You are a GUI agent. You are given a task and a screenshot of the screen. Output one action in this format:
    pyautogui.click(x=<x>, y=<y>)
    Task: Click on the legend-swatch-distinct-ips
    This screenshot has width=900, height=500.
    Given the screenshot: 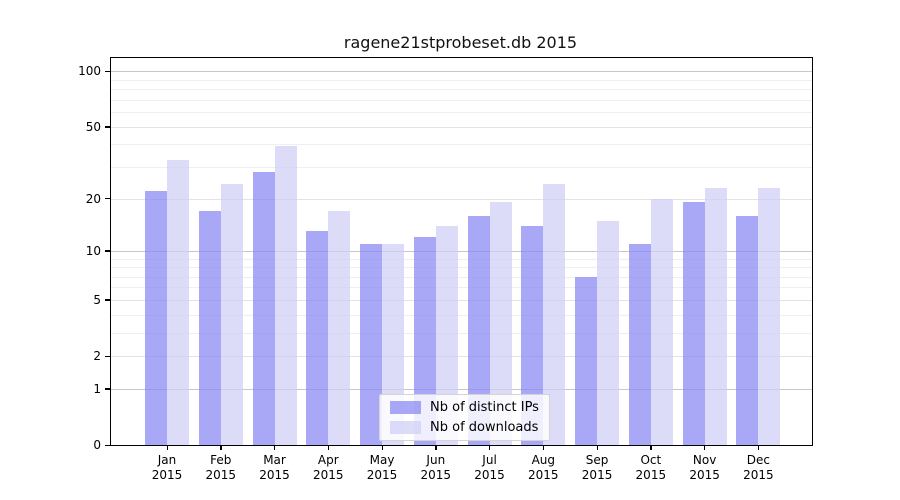 What is the action you would take?
    pyautogui.click(x=405, y=407)
    